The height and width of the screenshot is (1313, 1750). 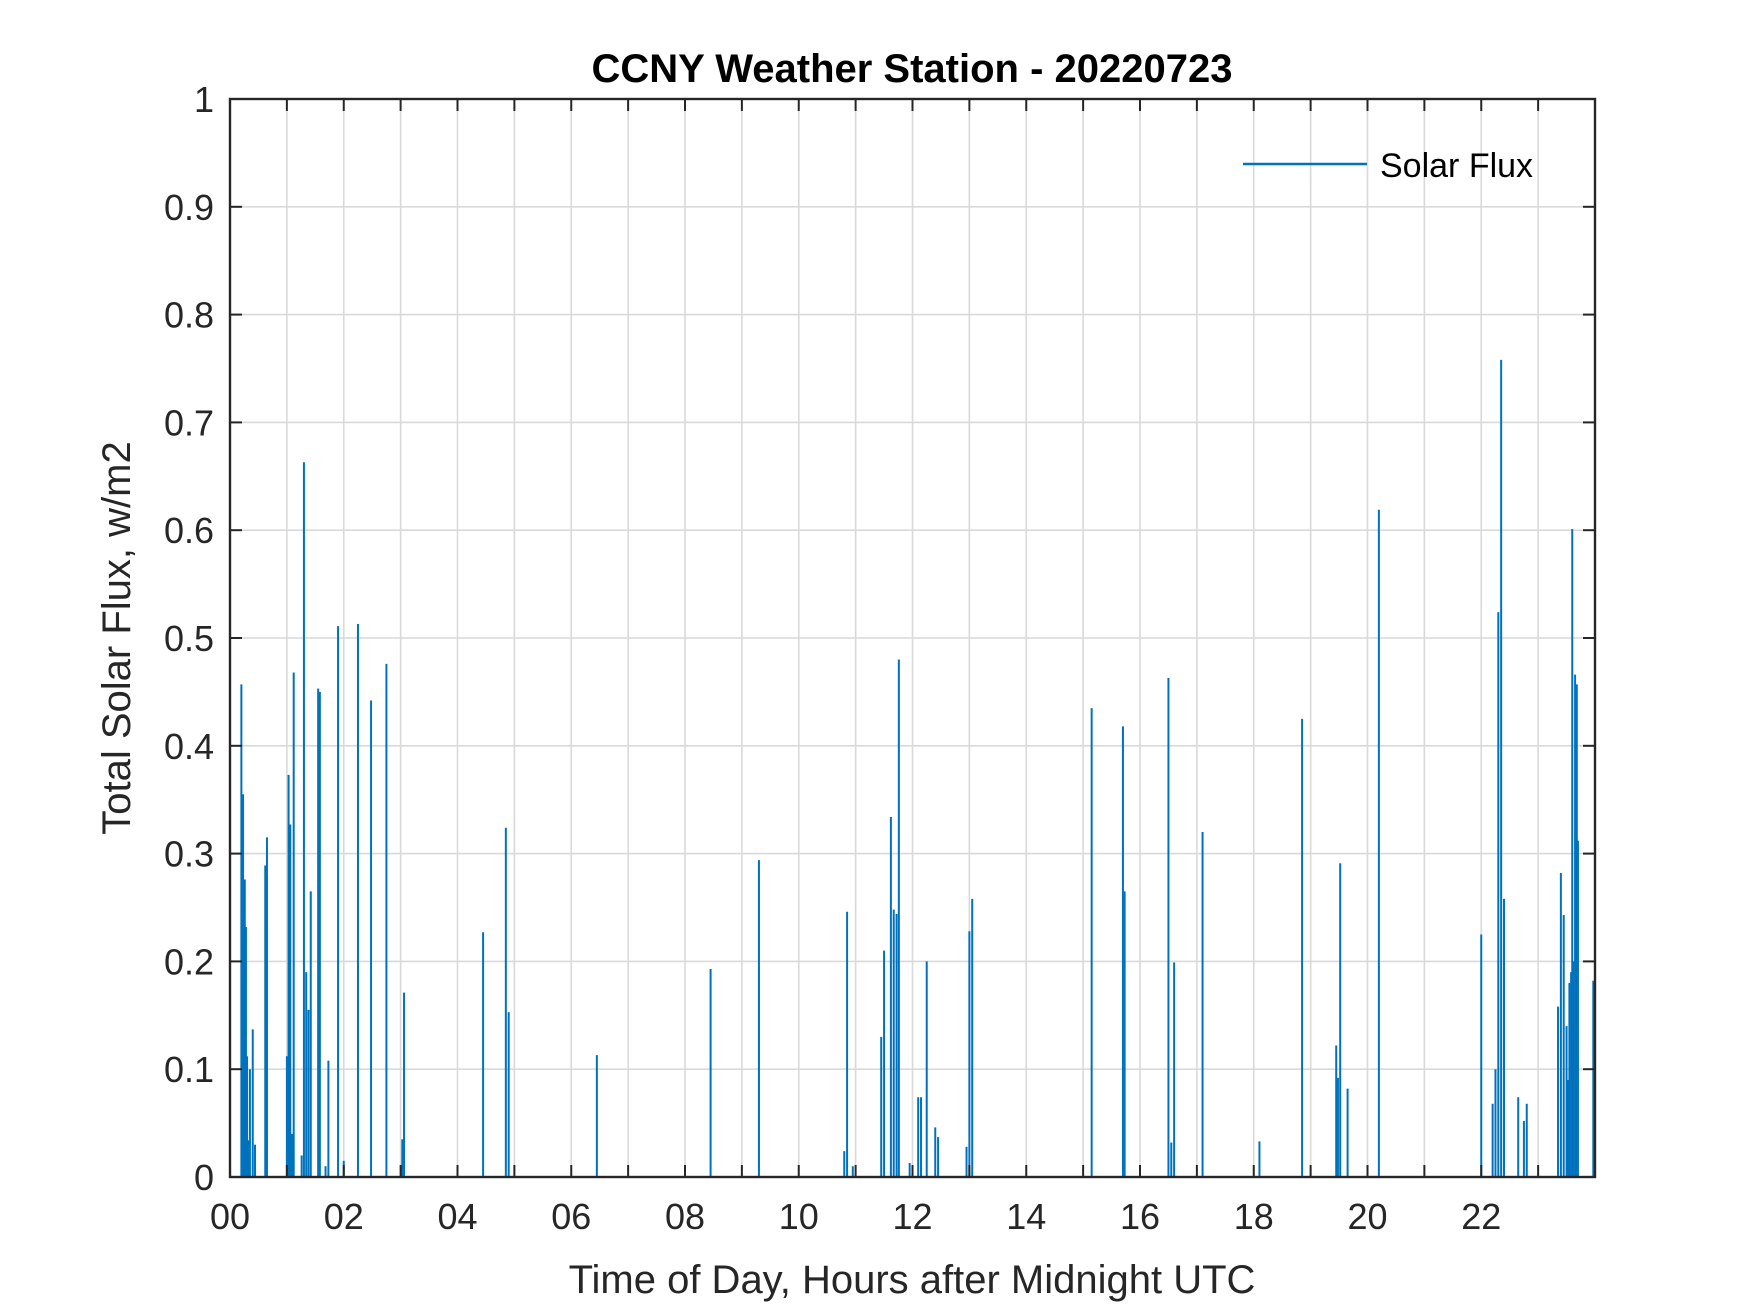 What do you see at coordinates (189, 207) in the screenshot?
I see `y-tick-label: 0.9` at bounding box center [189, 207].